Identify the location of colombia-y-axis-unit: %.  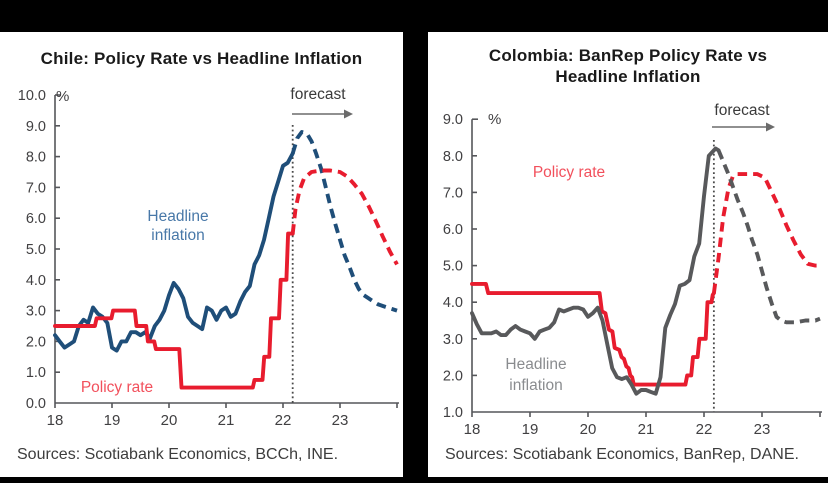
(495, 119).